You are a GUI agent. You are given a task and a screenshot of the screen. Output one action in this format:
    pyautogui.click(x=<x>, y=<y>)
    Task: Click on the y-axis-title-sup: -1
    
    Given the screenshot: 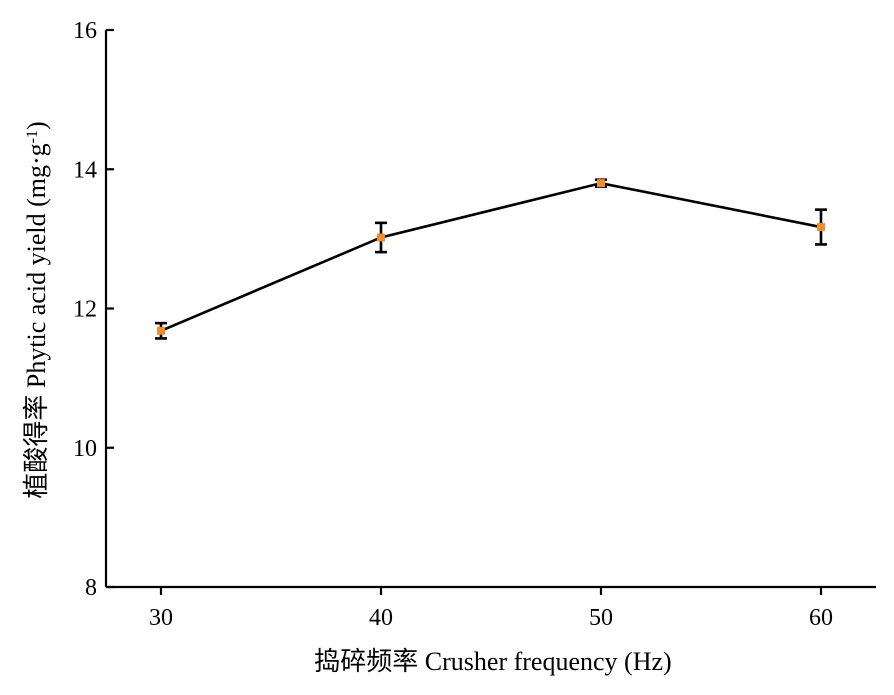 What is the action you would take?
    pyautogui.click(x=32, y=136)
    